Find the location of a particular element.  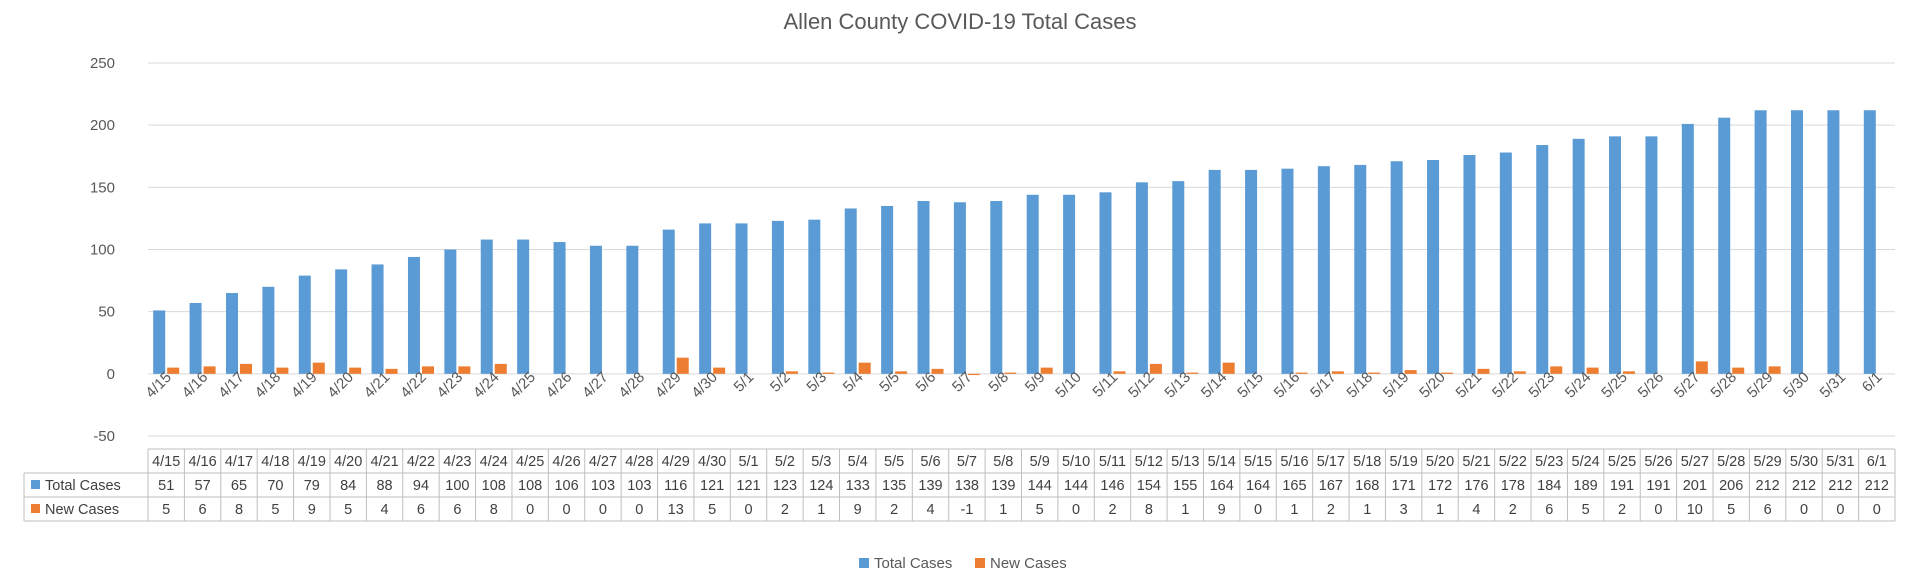

table-value-cell: 4 is located at coordinates (385, 510).